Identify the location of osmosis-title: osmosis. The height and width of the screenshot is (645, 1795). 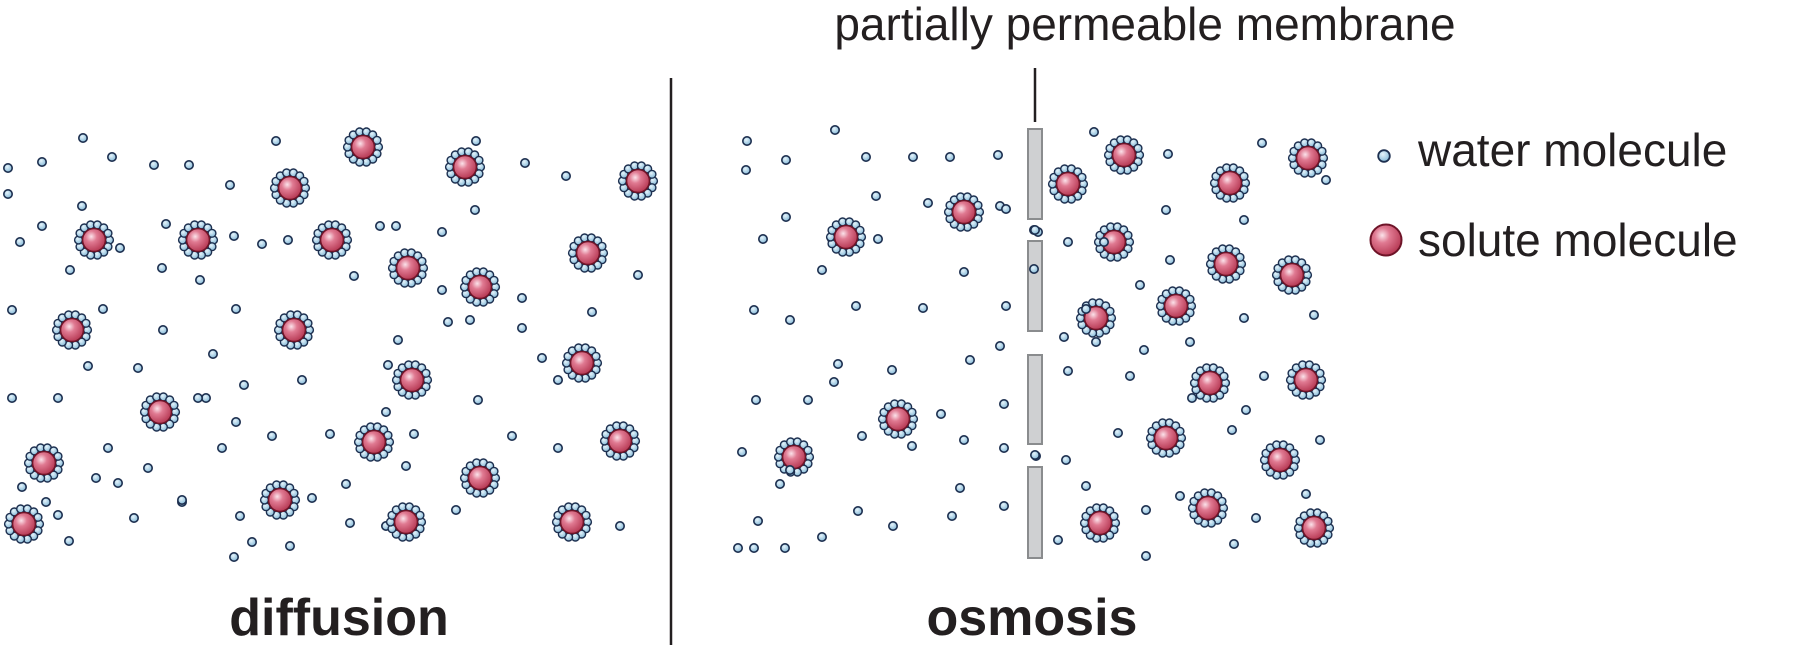
(1032, 617).